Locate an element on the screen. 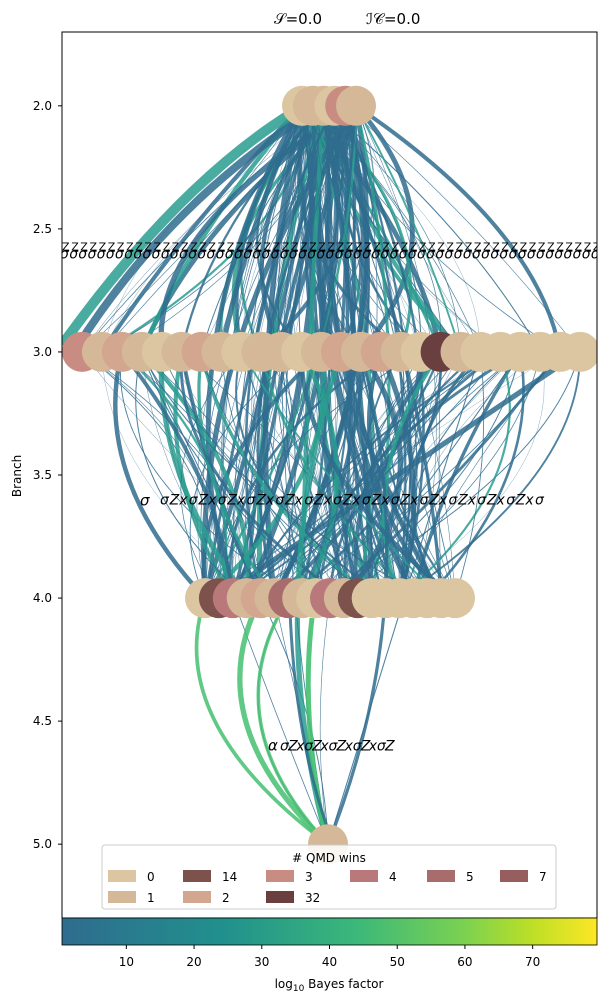 This screenshot has height=1006, width=609. y-tick-label: 3.0 is located at coordinates (42, 352).